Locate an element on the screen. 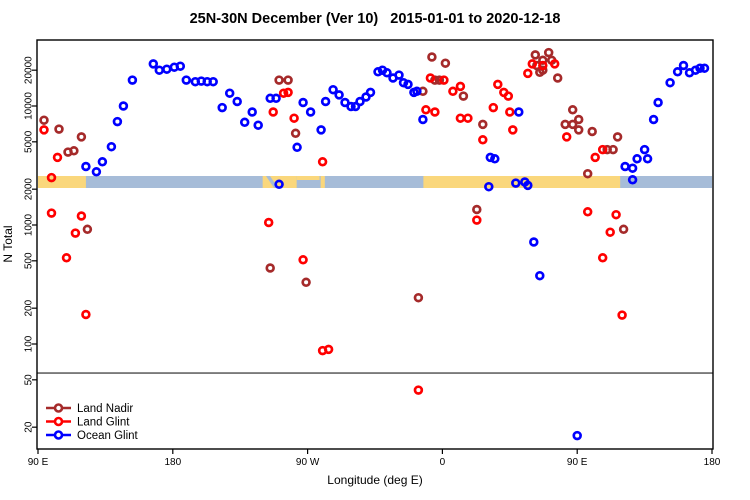 This screenshot has width=750, height=500. legend-label: Land Nadir is located at coordinates (105, 409).